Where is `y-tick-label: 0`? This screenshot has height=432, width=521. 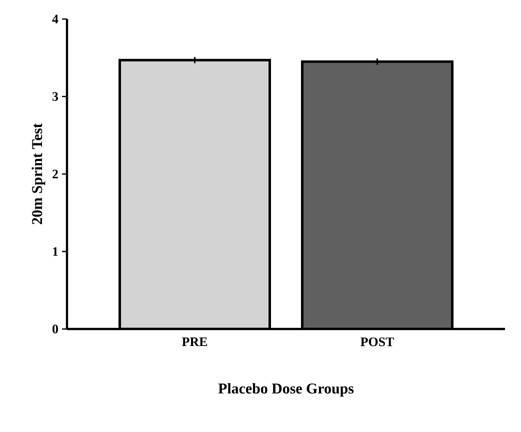 y-tick-label: 0 is located at coordinates (55, 329).